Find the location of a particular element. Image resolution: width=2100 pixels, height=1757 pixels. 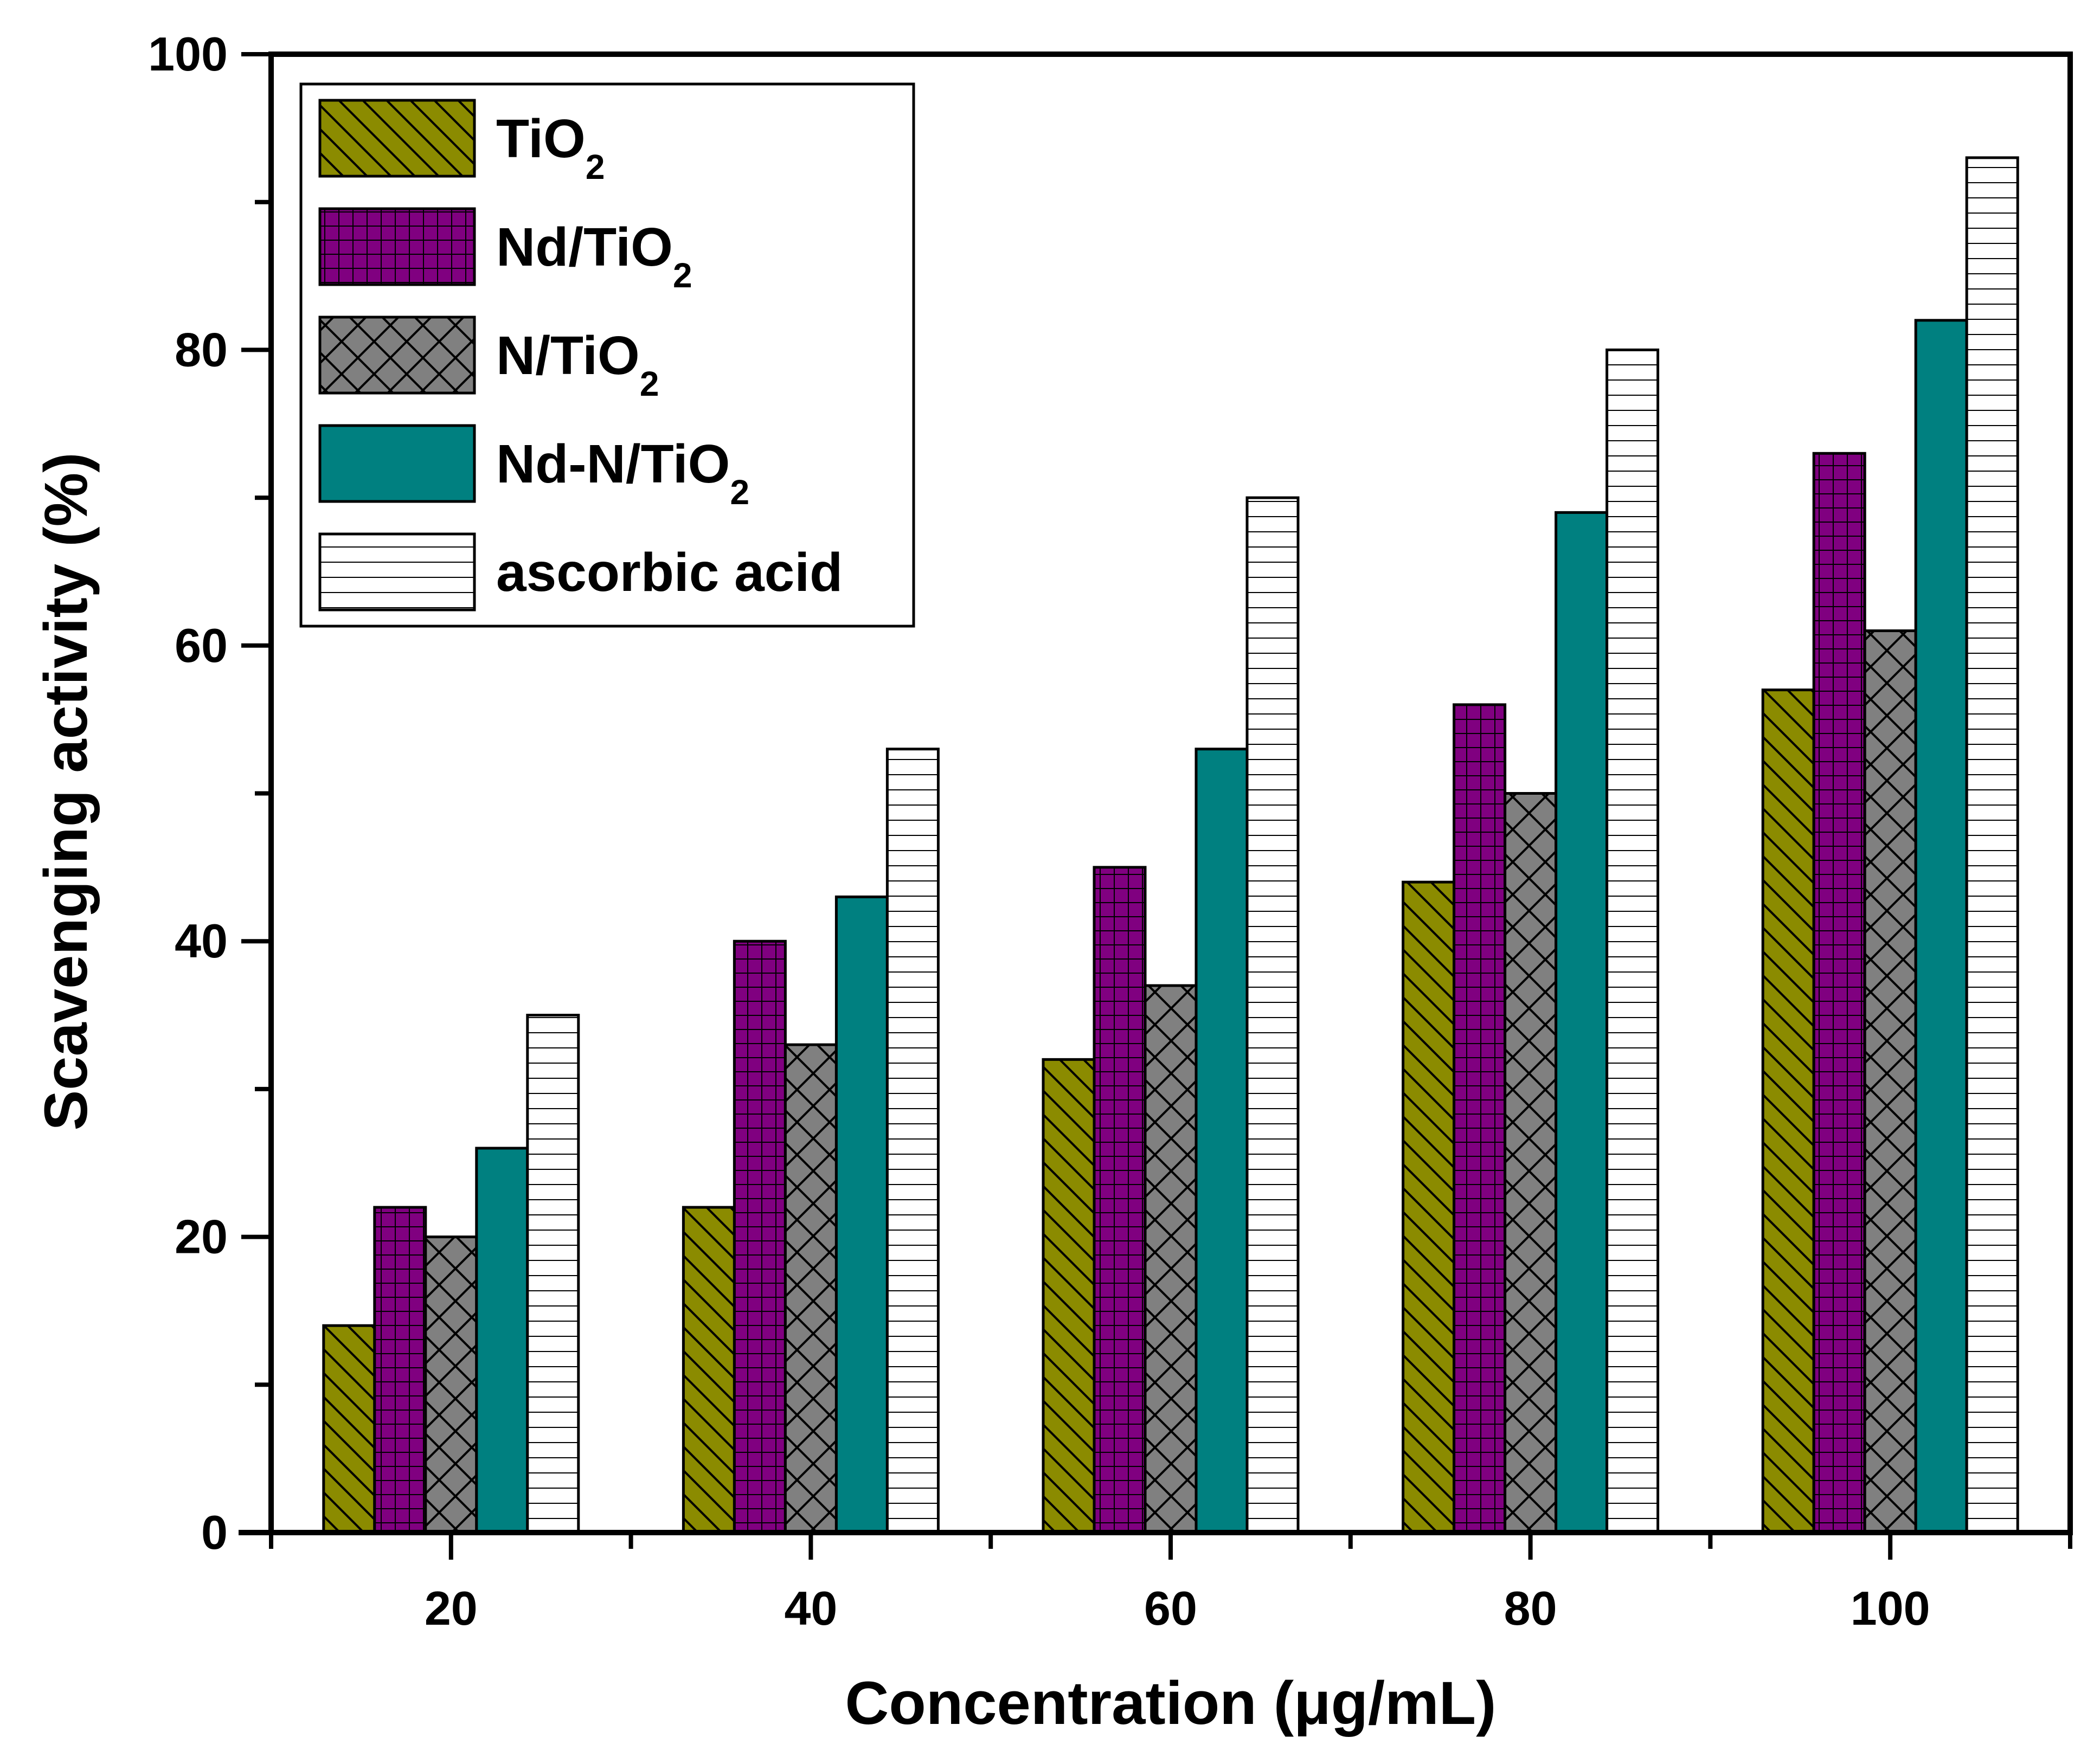

x-axis: 20 40 60 80 100 is located at coordinates (1170, 1584).